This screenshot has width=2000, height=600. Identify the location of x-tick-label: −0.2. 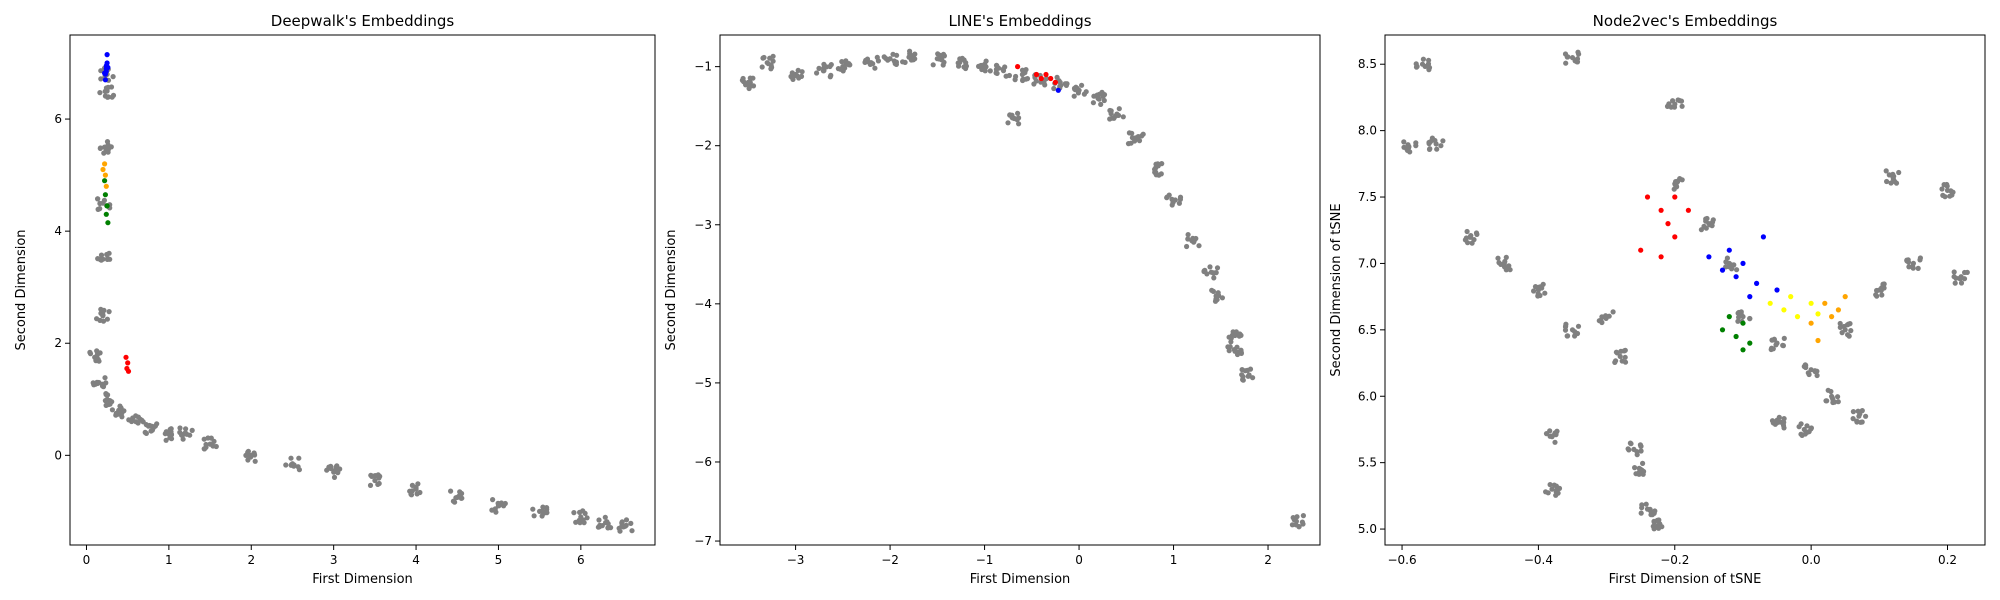
(1674, 560).